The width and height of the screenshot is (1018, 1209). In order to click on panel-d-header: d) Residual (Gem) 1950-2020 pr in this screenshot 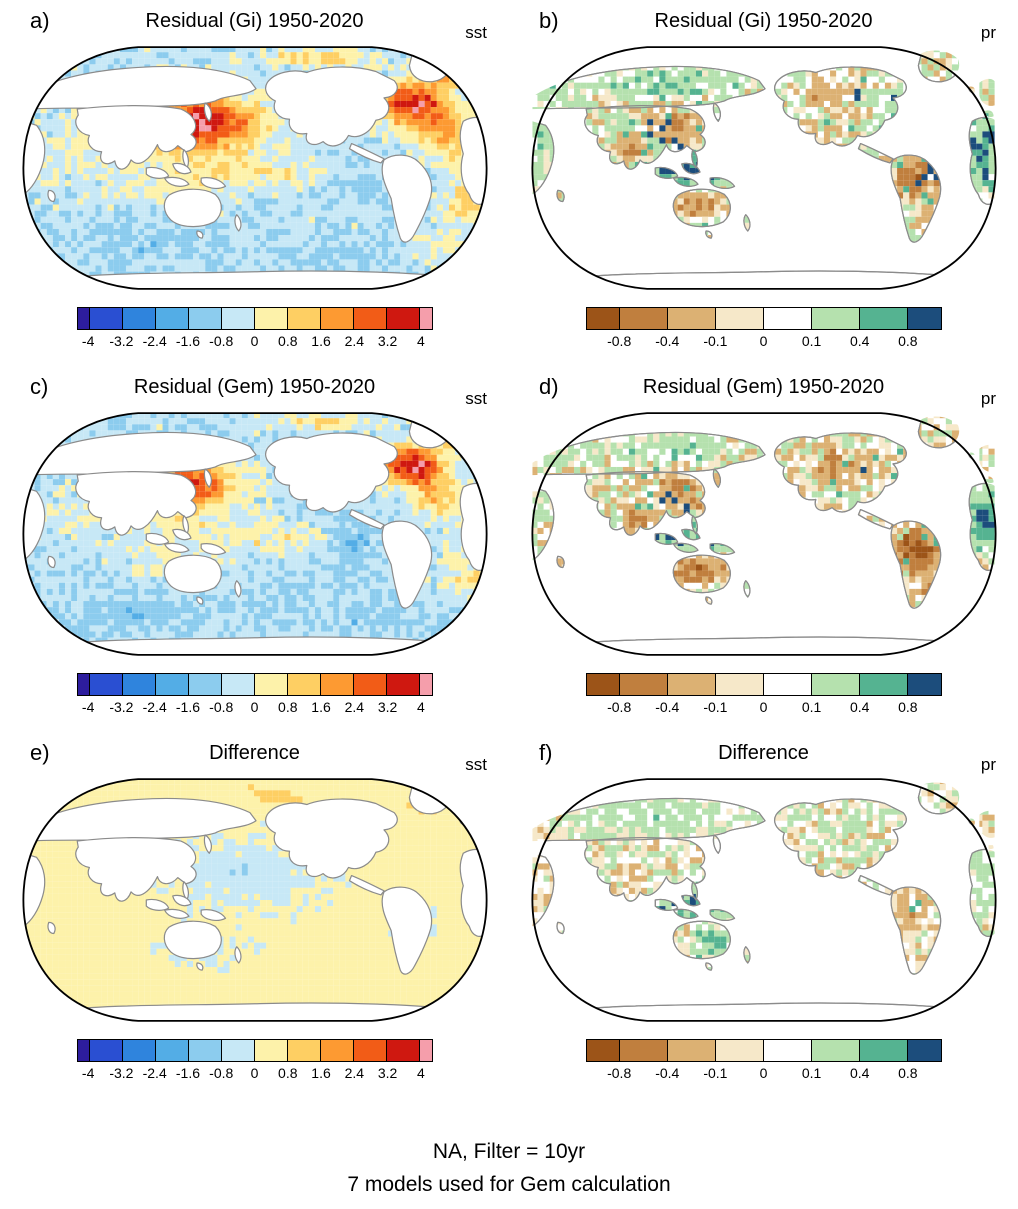, I will do `click(763, 391)`.